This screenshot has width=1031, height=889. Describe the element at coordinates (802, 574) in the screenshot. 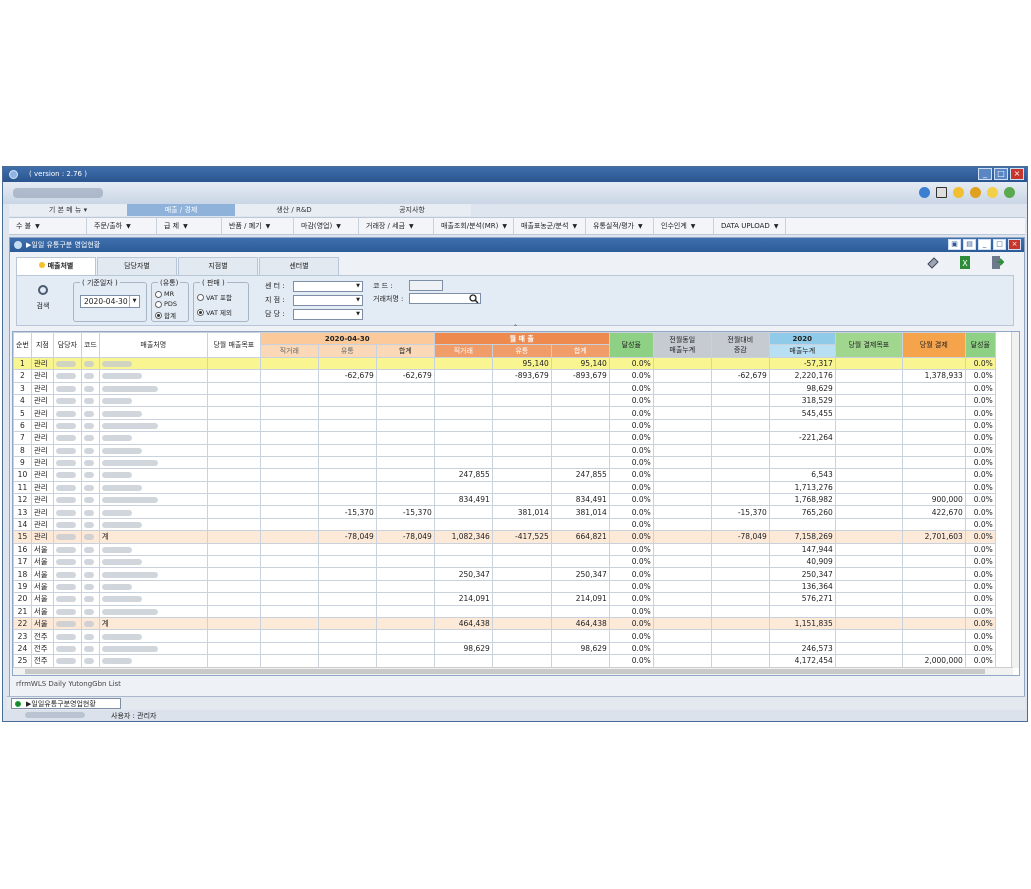

I see `cell-yr: 250,347` at that location.